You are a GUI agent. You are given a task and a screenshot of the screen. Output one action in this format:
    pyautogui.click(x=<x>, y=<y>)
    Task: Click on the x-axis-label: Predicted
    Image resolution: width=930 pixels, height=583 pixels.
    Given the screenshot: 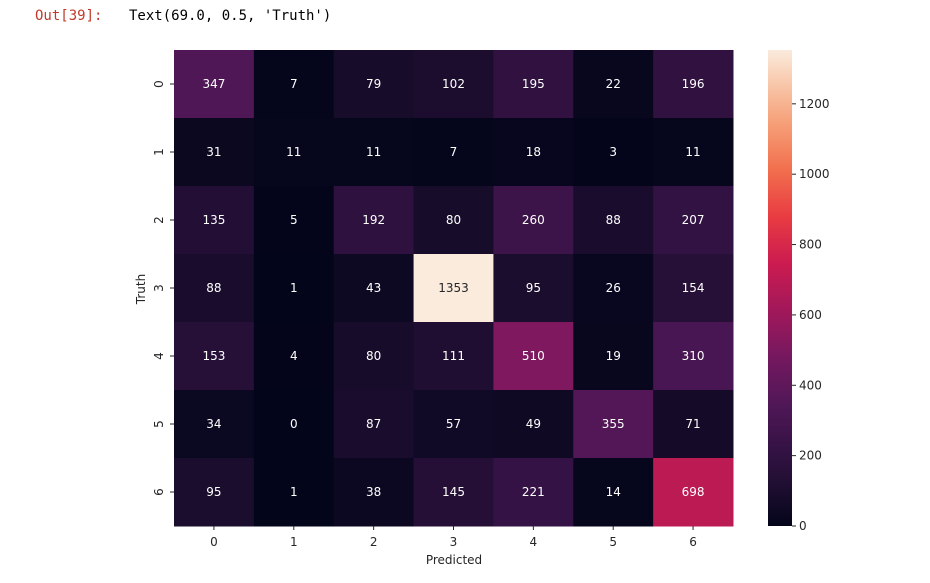 What is the action you would take?
    pyautogui.click(x=454, y=560)
    